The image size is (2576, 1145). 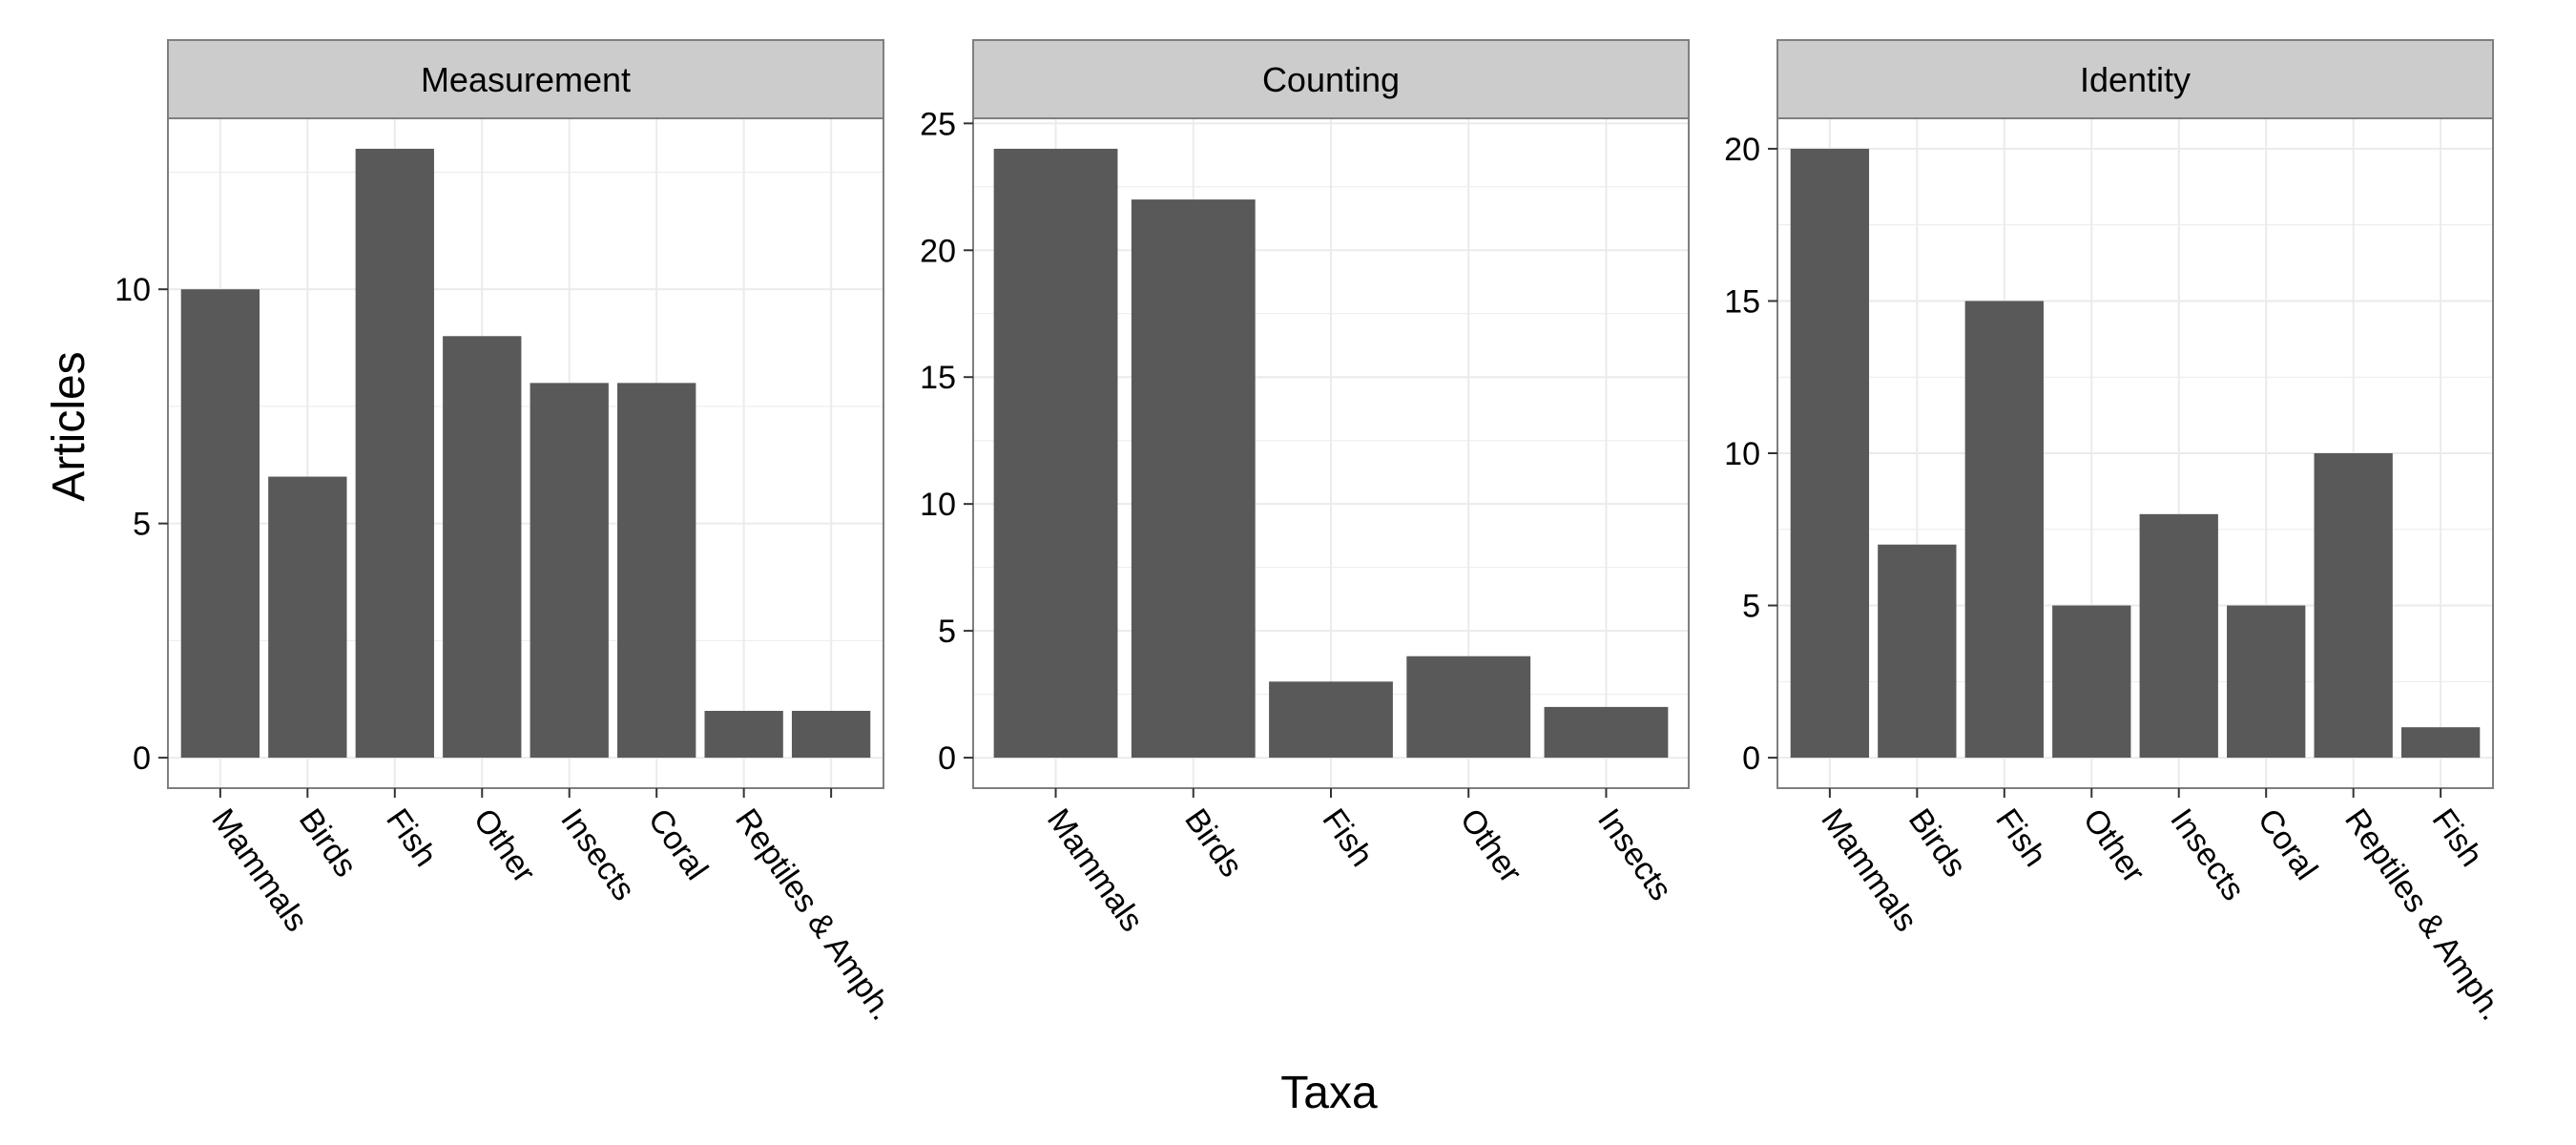 I want to click on bar-blank, so click(x=831, y=735).